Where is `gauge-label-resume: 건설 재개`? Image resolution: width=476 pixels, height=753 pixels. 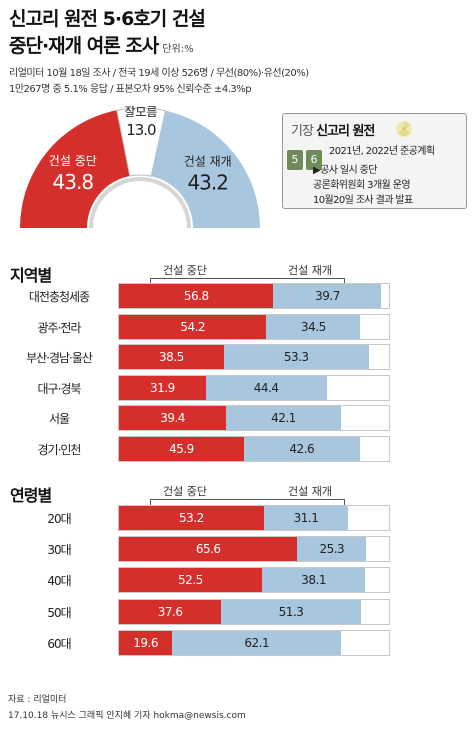
gauge-label-resume: 건설 재개 is located at coordinates (208, 161).